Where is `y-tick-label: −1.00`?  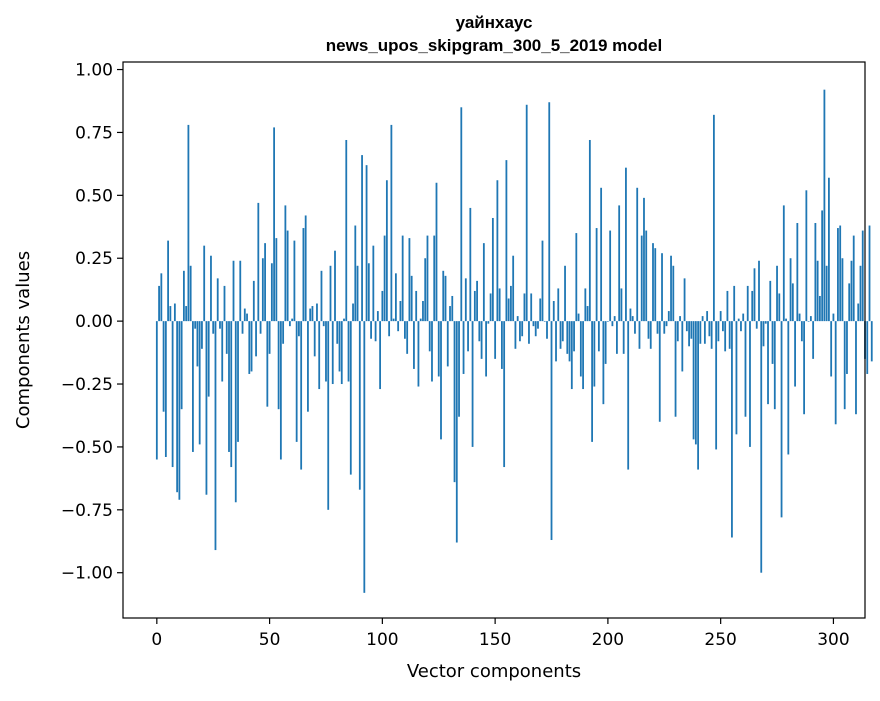 y-tick-label: −1.00 is located at coordinates (87, 574).